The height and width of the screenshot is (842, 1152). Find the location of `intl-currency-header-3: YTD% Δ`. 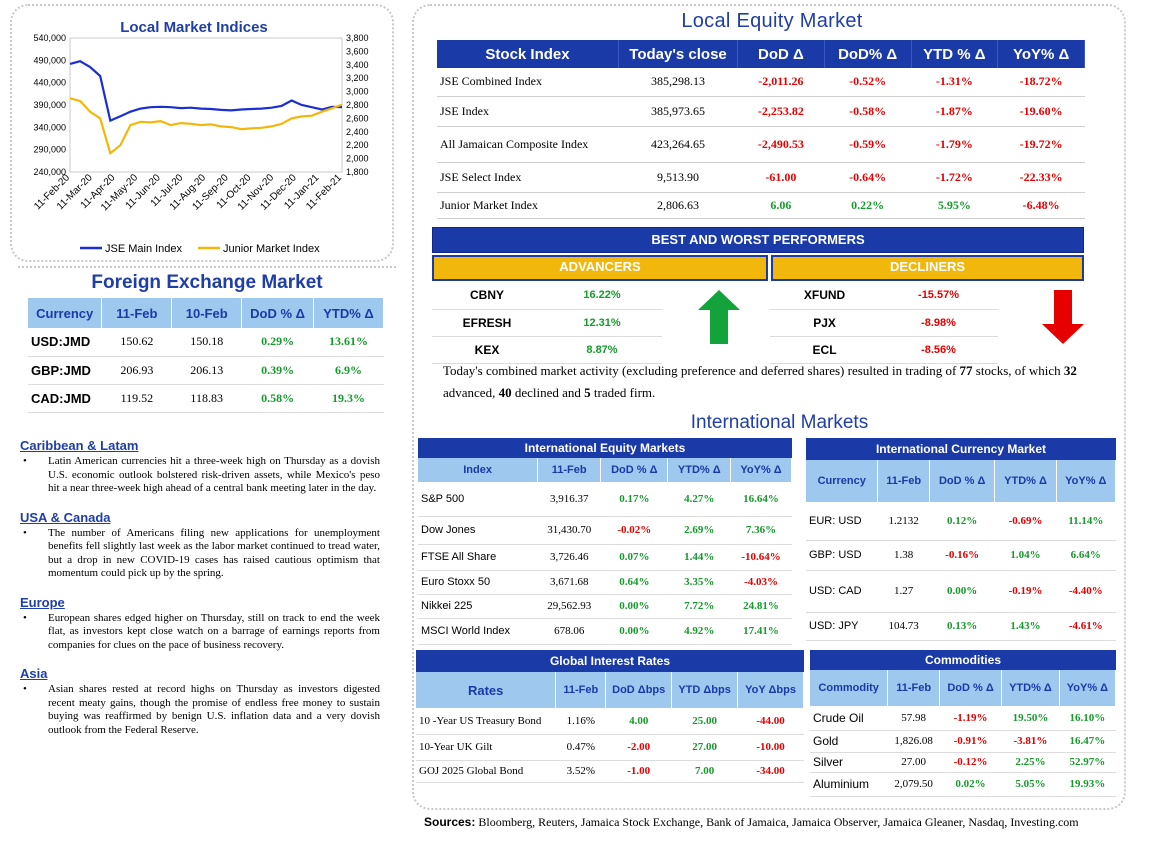

intl-currency-header-3: YTD% Δ is located at coordinates (1025, 481).